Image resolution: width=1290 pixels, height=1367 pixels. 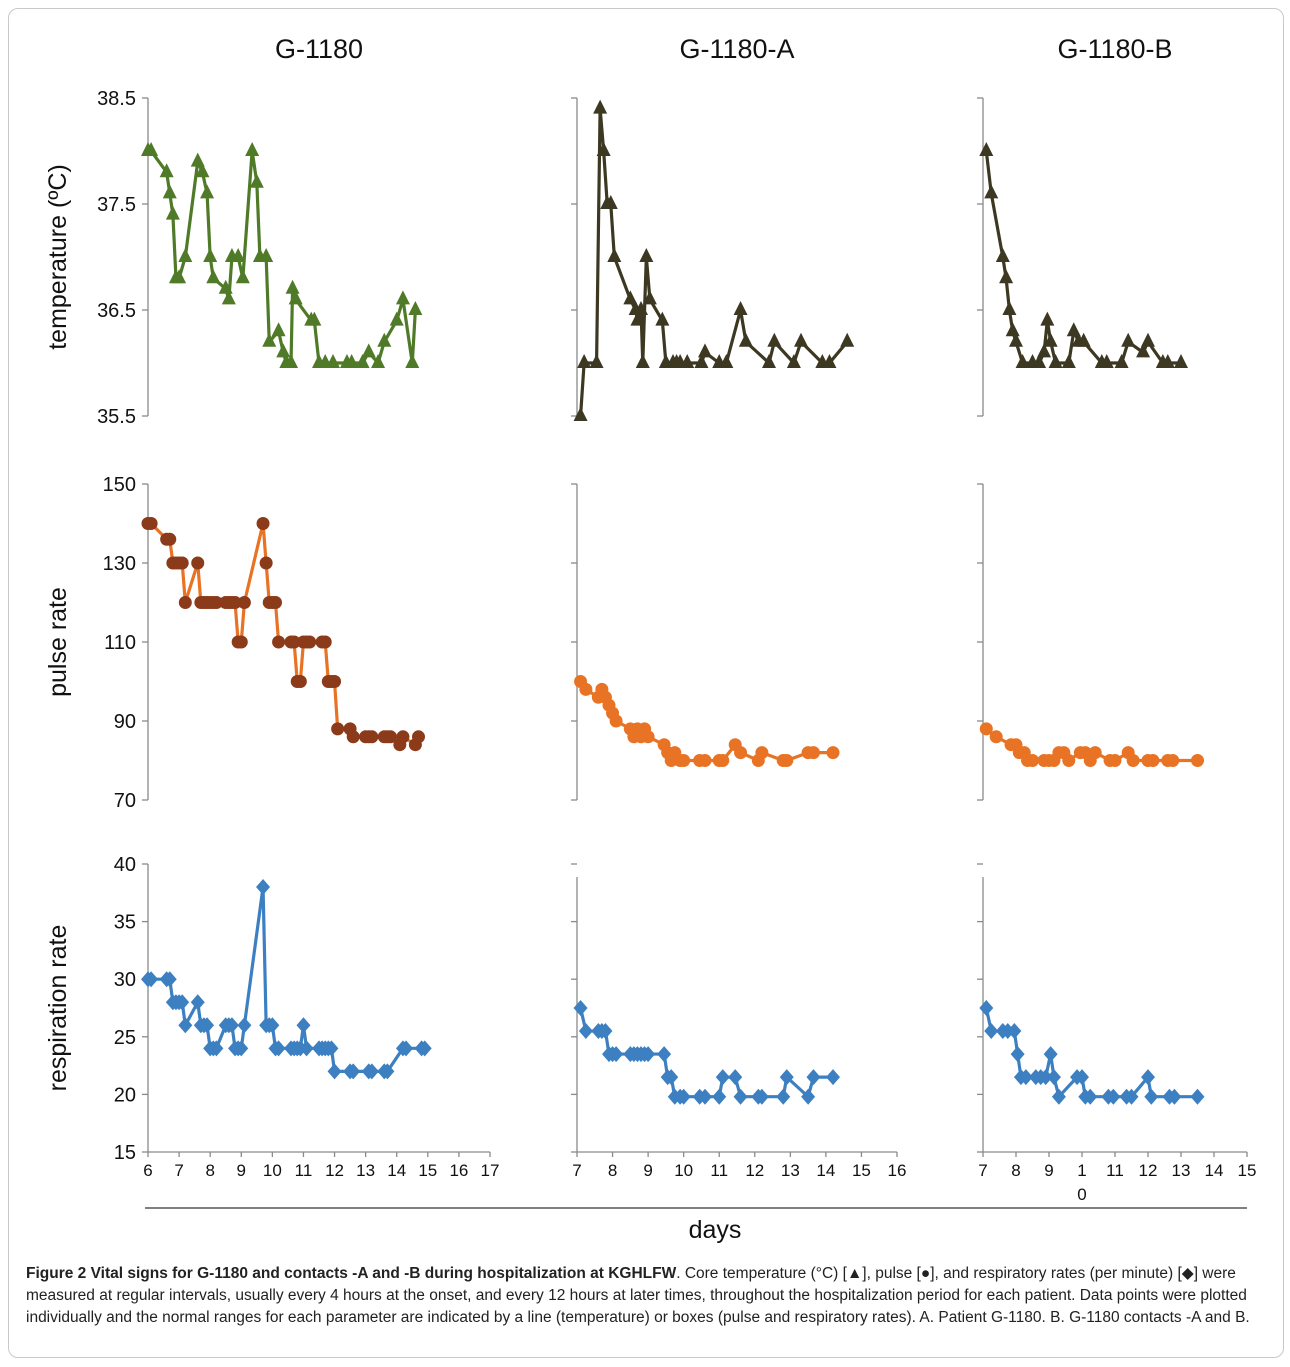 What do you see at coordinates (1048, 1170) in the screenshot?
I see `panel-3-3-x-tick-label: 9` at bounding box center [1048, 1170].